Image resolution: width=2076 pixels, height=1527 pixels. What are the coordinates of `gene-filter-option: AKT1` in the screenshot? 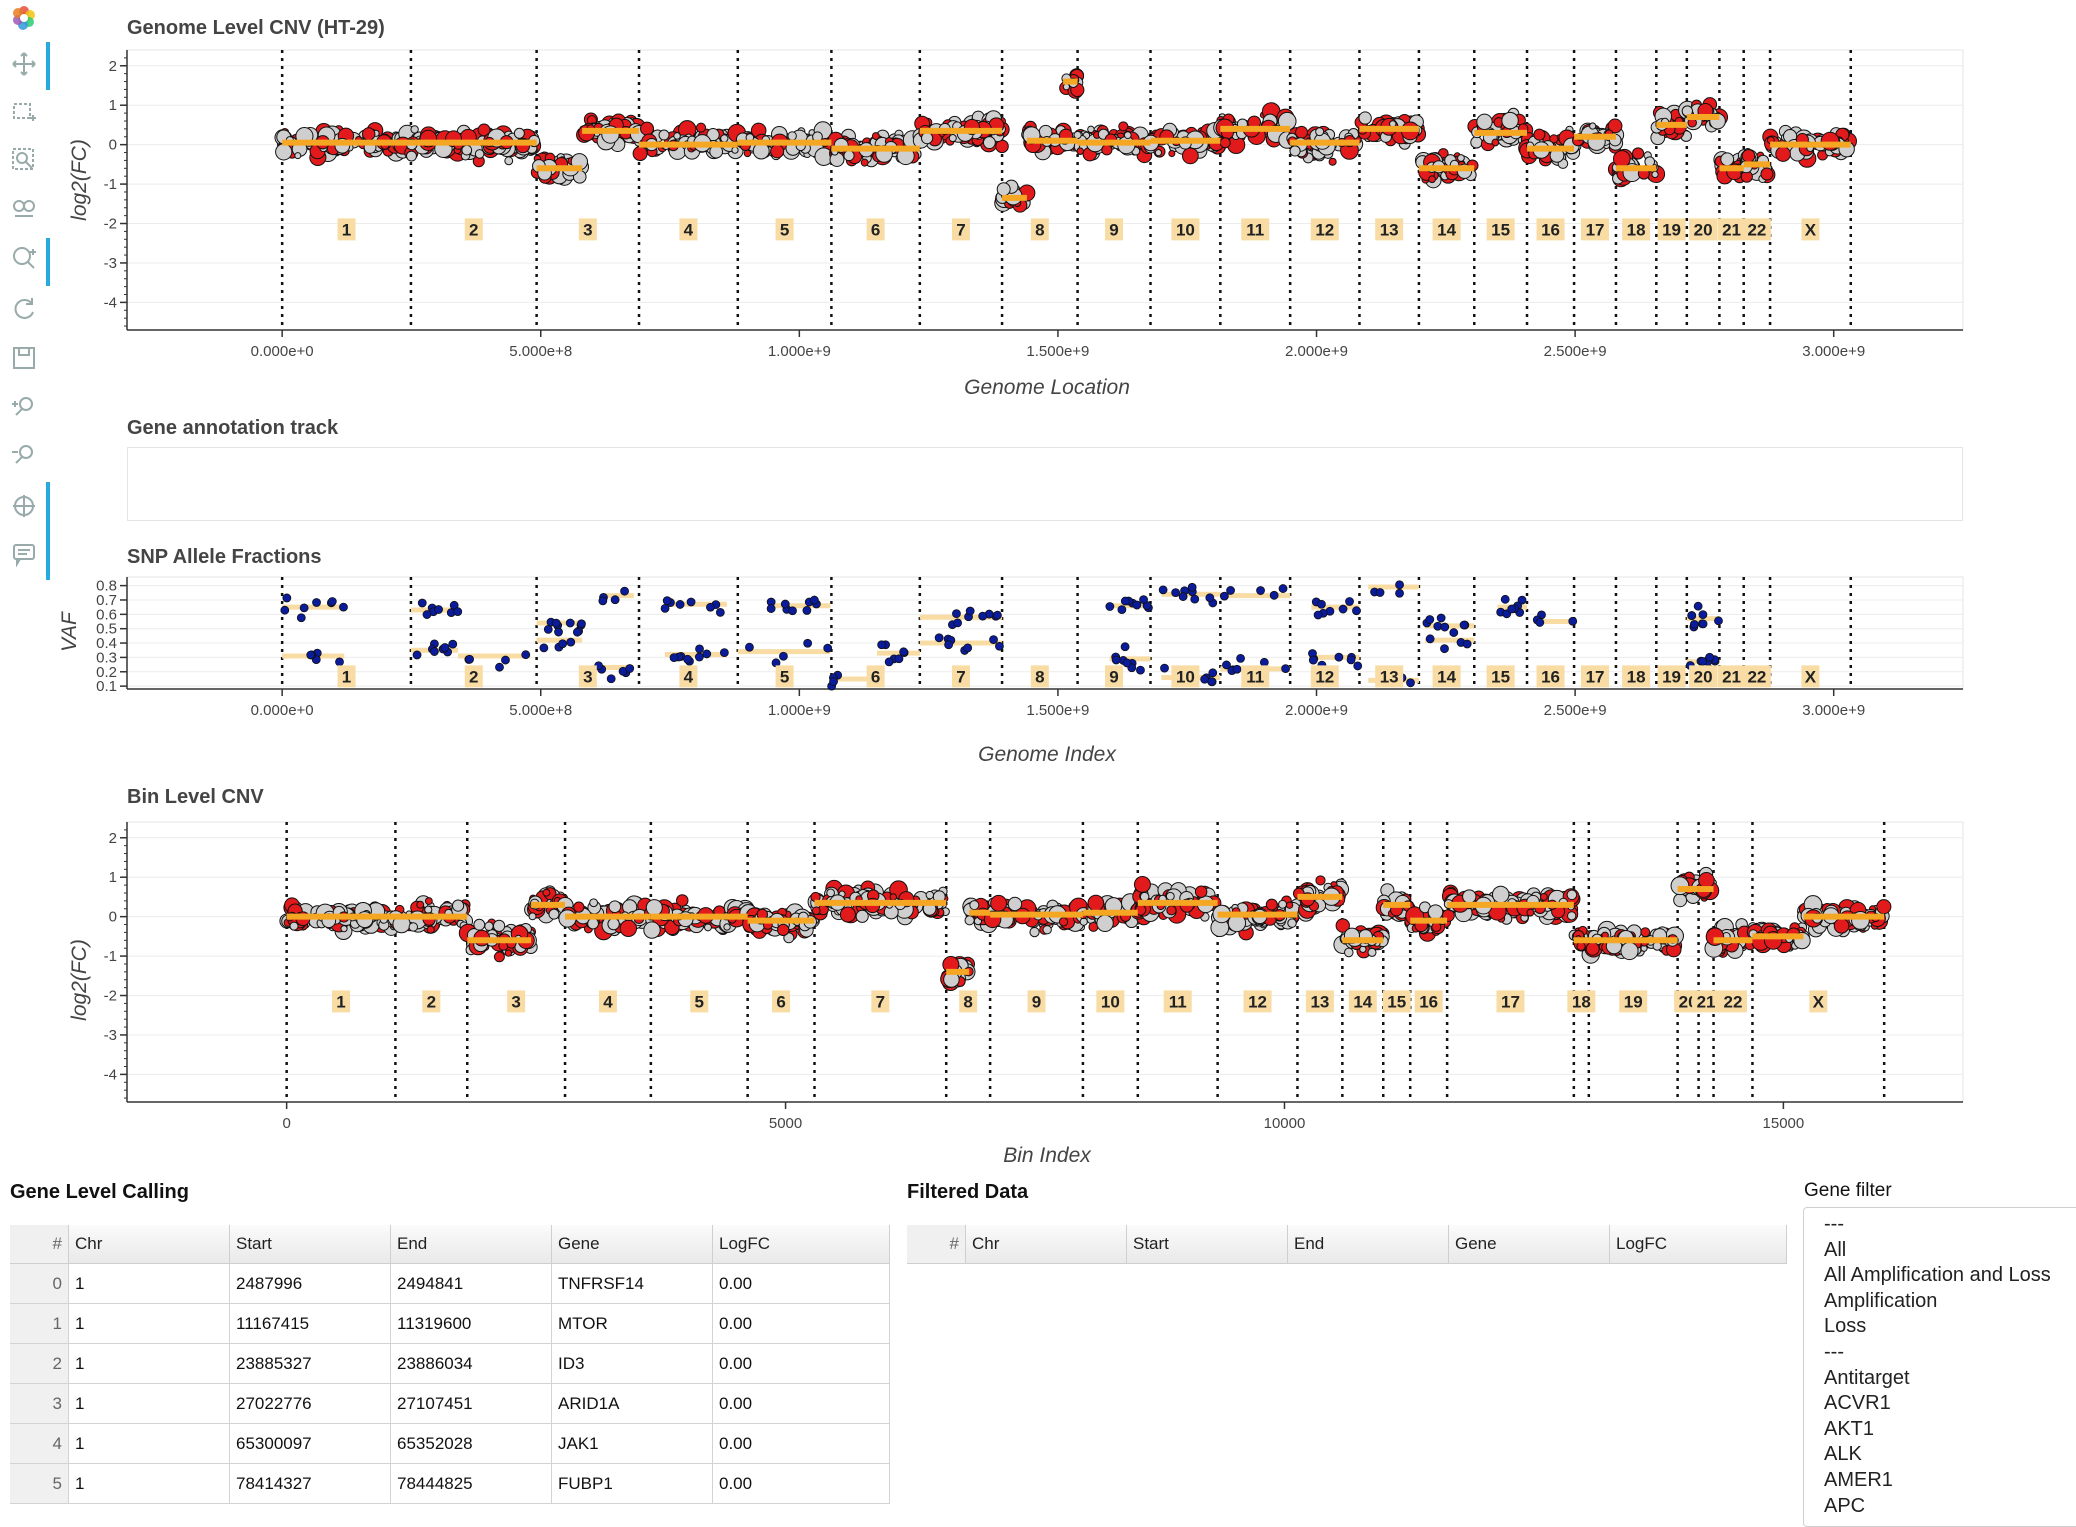 It's located at (1849, 1428).